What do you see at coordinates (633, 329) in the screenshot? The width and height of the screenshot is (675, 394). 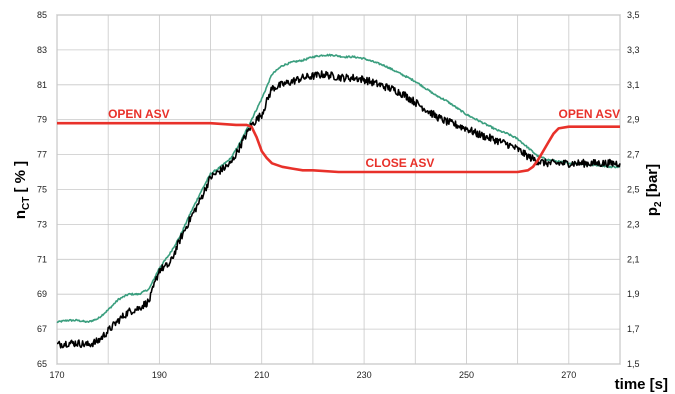 I see `y-right-tick-label: 1,7` at bounding box center [633, 329].